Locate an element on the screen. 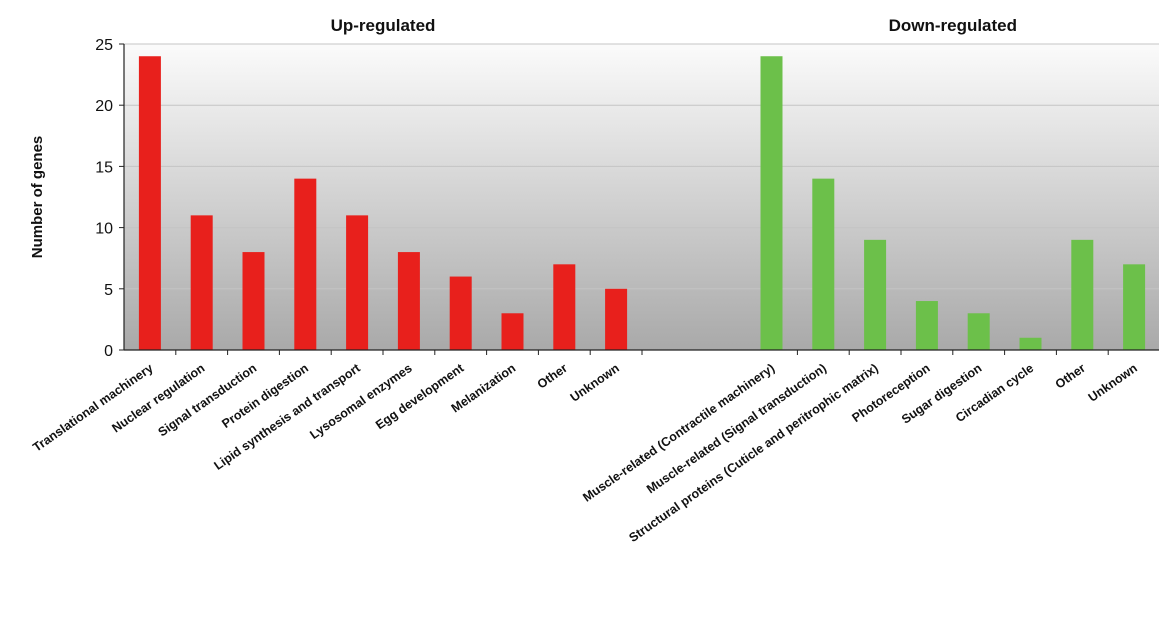  x-tick-label: Egg development is located at coordinates (420, 397).